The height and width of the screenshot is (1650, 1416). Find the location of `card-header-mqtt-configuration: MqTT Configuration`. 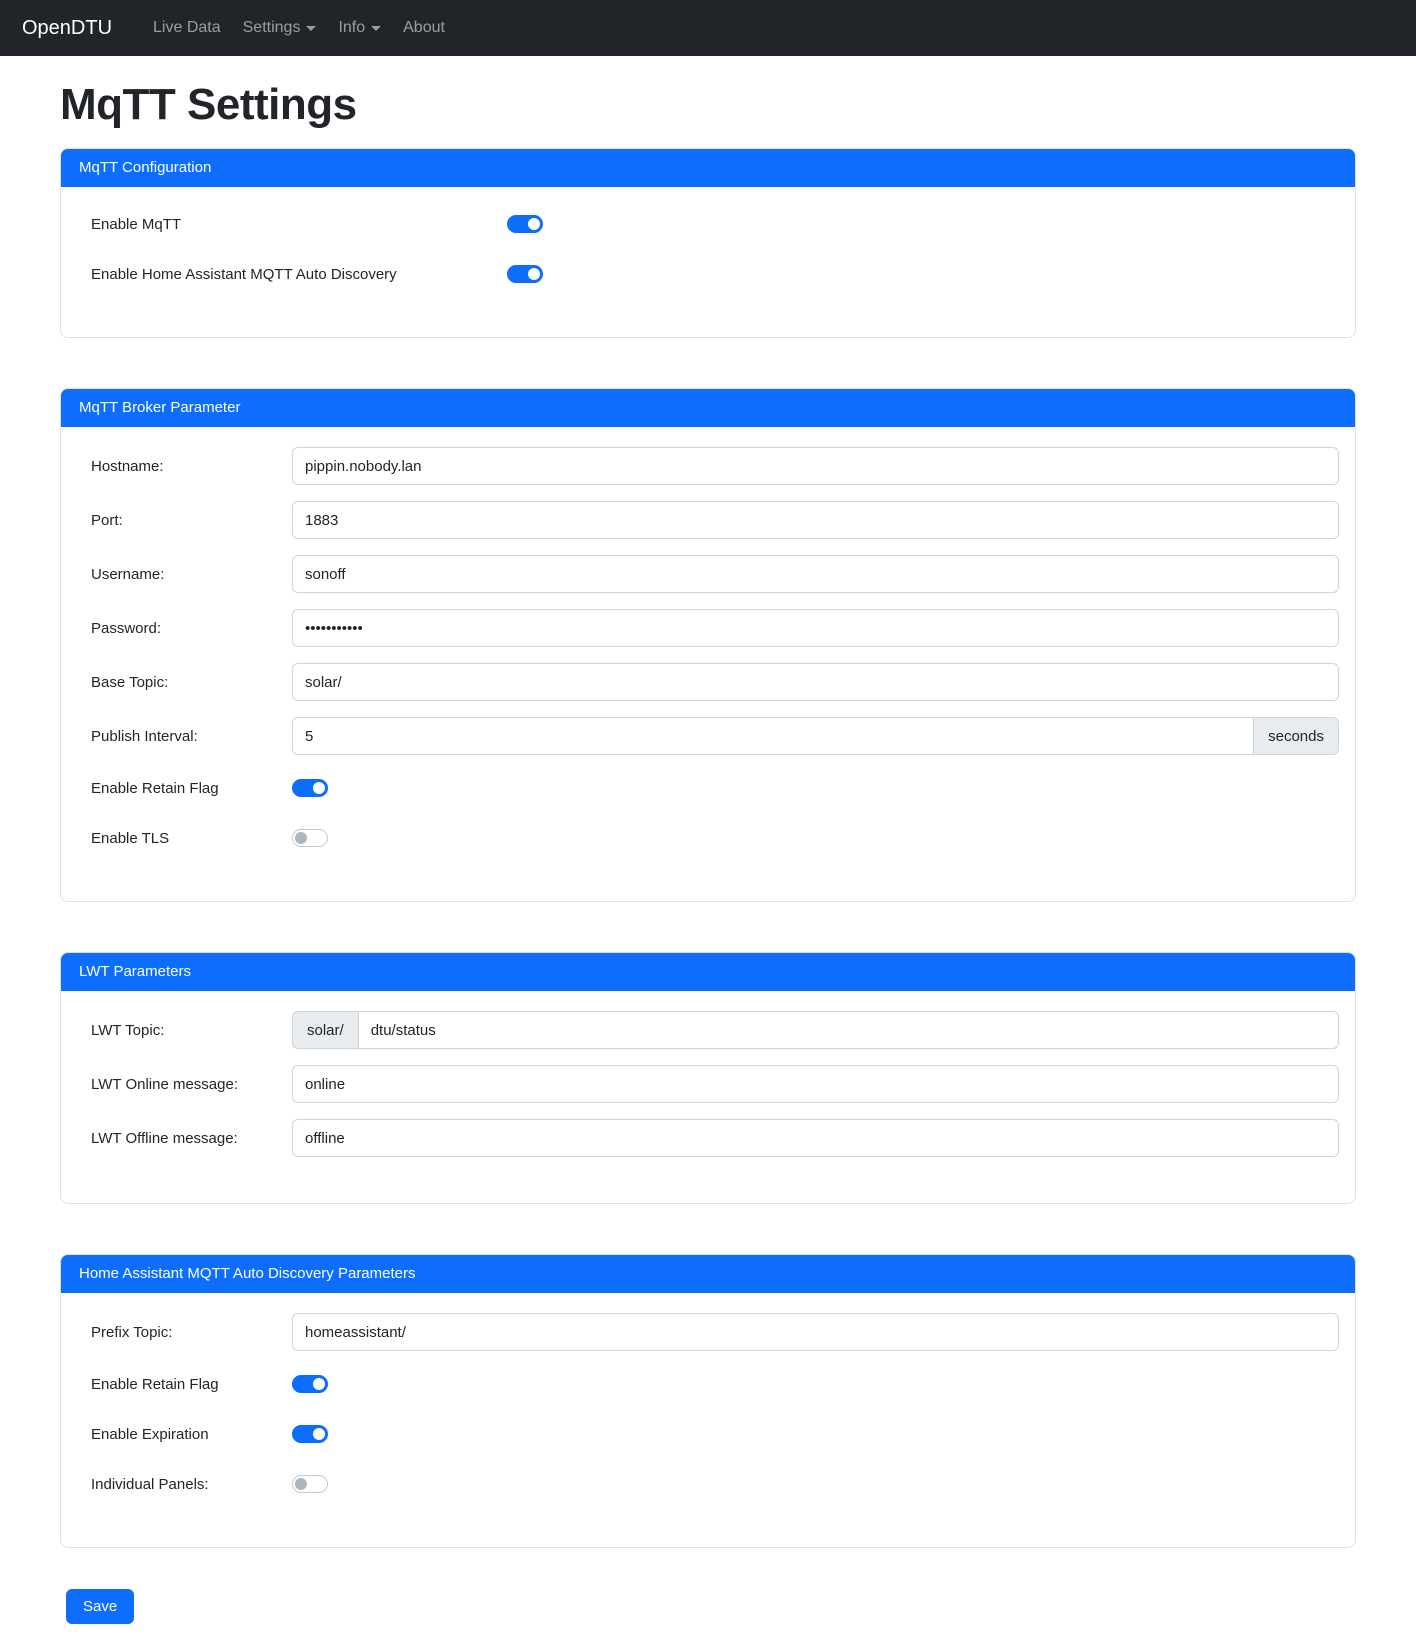

card-header-mqtt-configuration: MqTT Configuration is located at coordinates (708, 168).